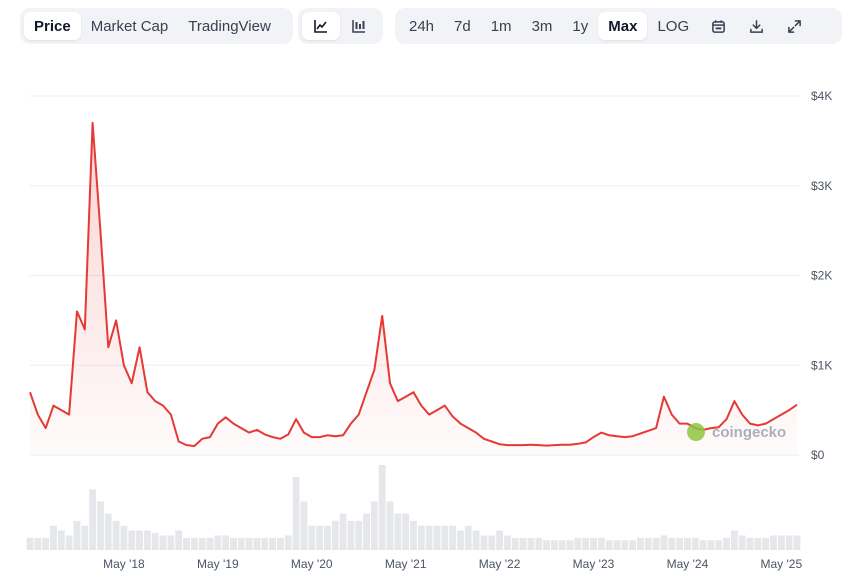 The image size is (848, 584). I want to click on chart-type-selector, so click(340, 26).